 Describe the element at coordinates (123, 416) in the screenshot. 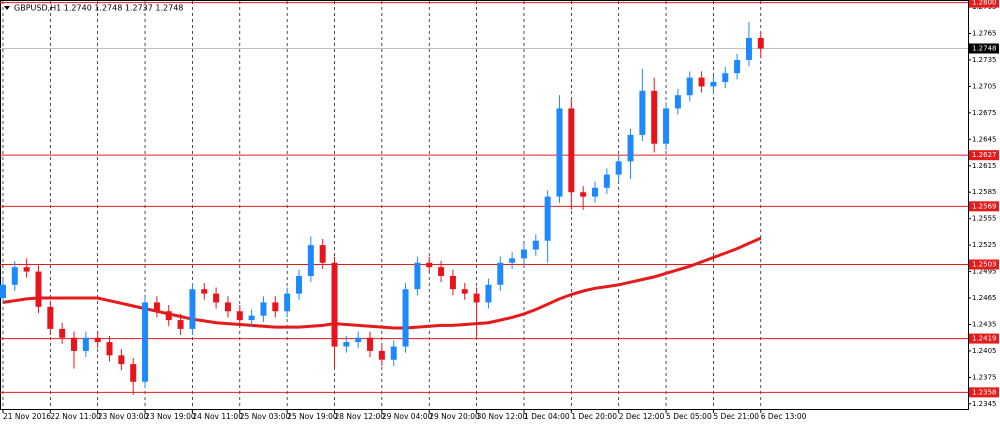

I see `x-tick-label: 23 Nov 03:00` at that location.